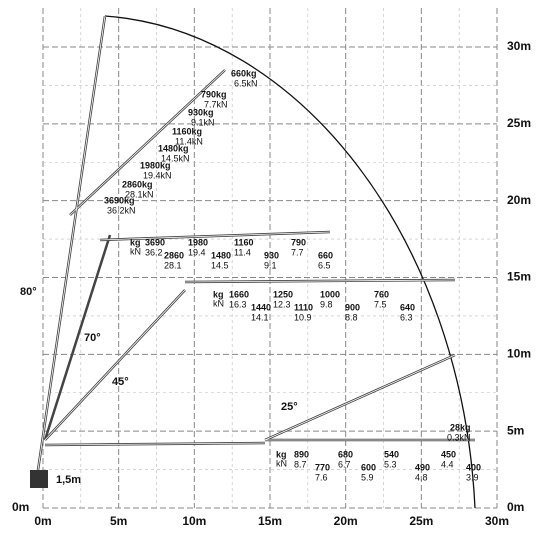 The width and height of the screenshot is (550, 543). I want to click on tip-load-kg: 930kg, so click(201, 112).